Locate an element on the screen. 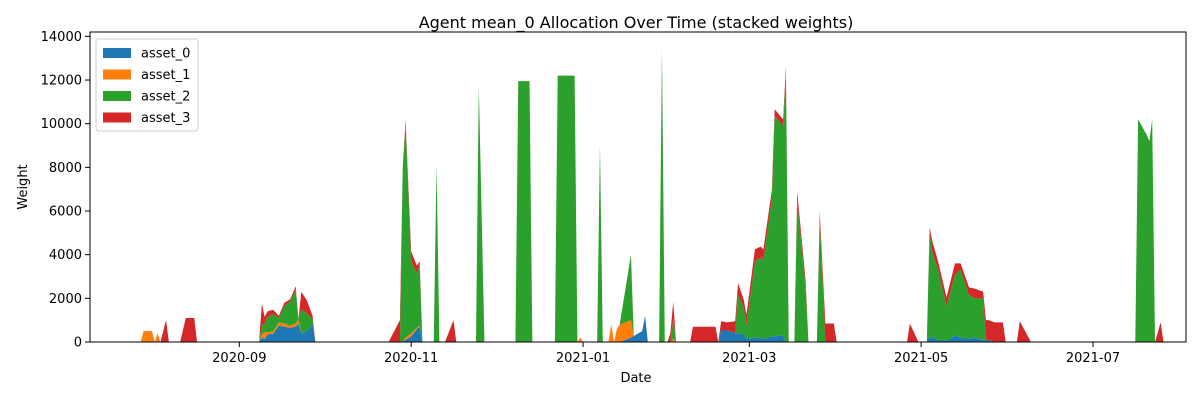 The width and height of the screenshot is (1200, 400). y-tick-label: 0 is located at coordinates (78, 343).